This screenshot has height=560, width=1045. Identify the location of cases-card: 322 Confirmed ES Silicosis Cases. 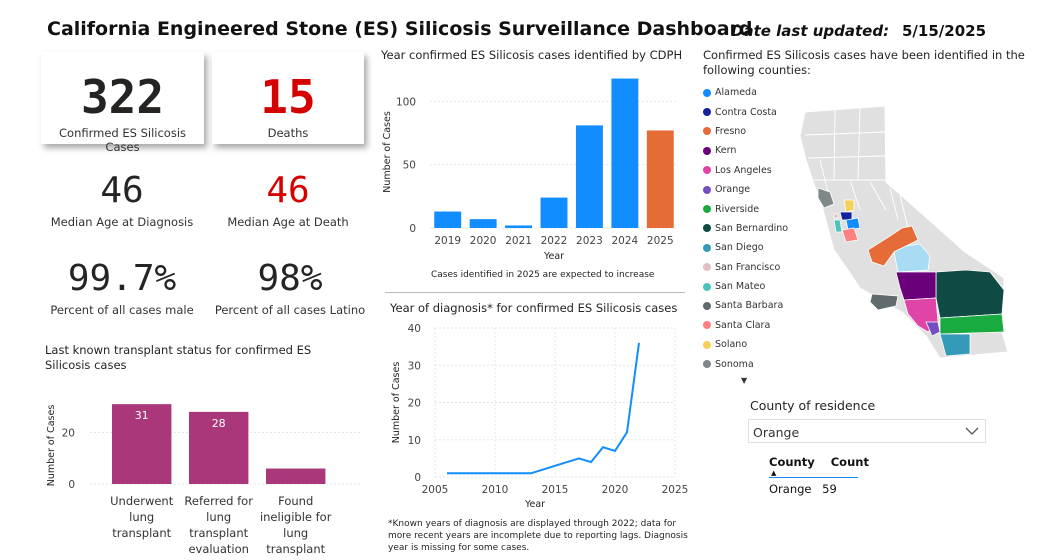
(122, 103).